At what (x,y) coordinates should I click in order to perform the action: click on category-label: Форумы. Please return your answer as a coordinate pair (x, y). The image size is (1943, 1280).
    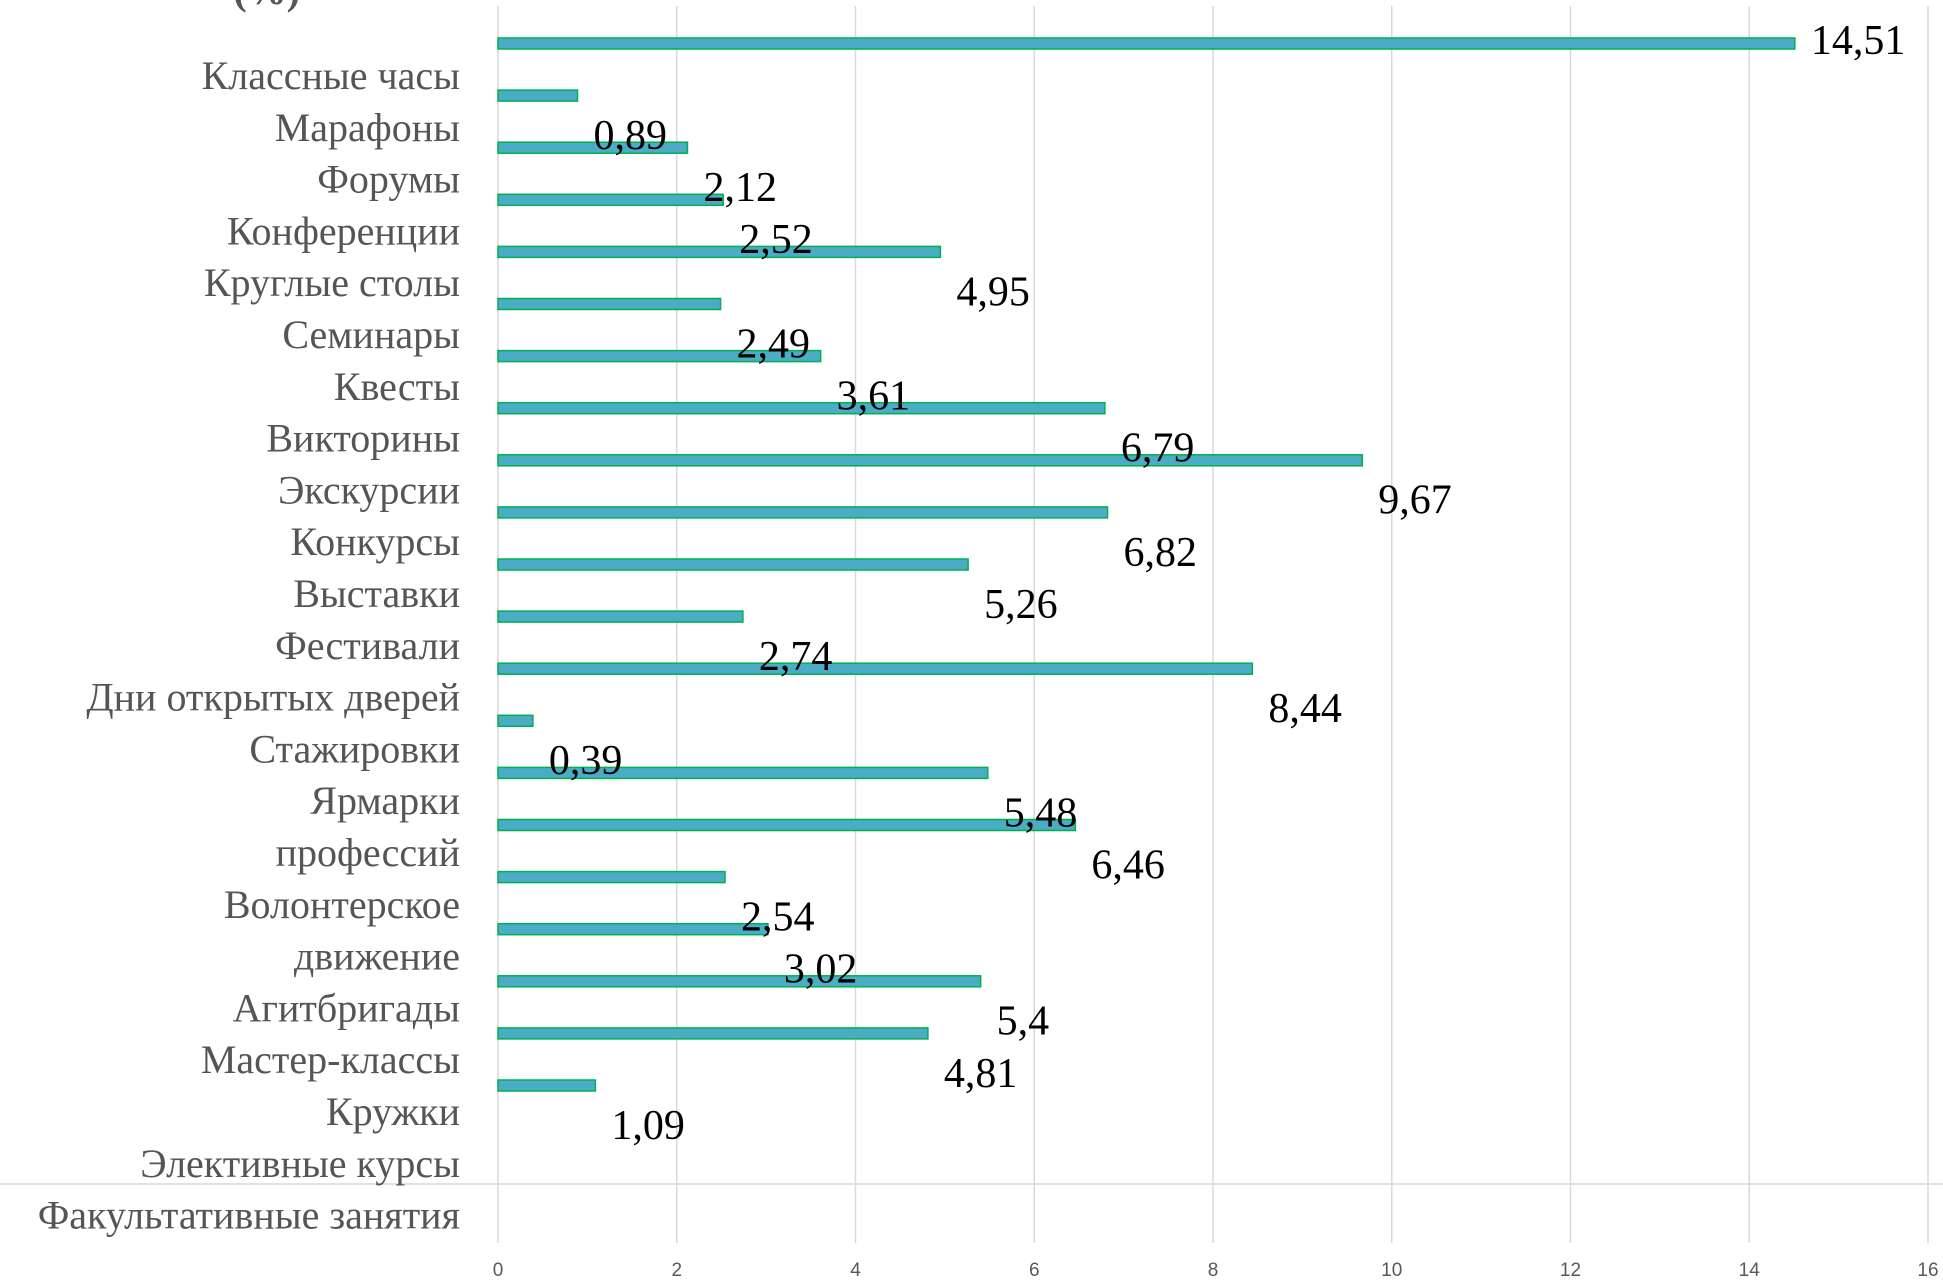
    Looking at the image, I should click on (388, 179).